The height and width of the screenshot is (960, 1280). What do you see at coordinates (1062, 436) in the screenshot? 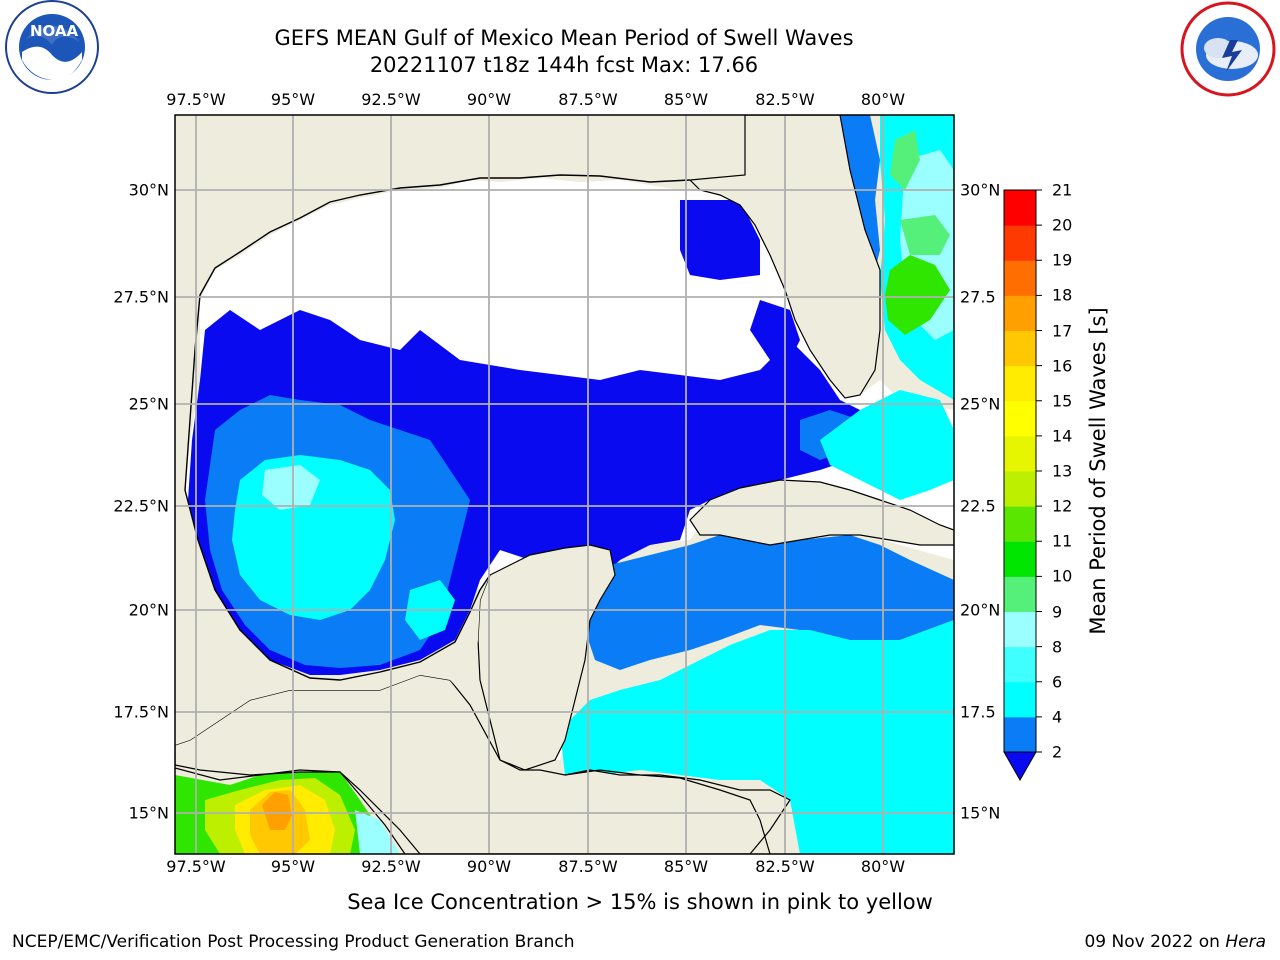
I see `colorbar-tick-label: 14` at bounding box center [1062, 436].